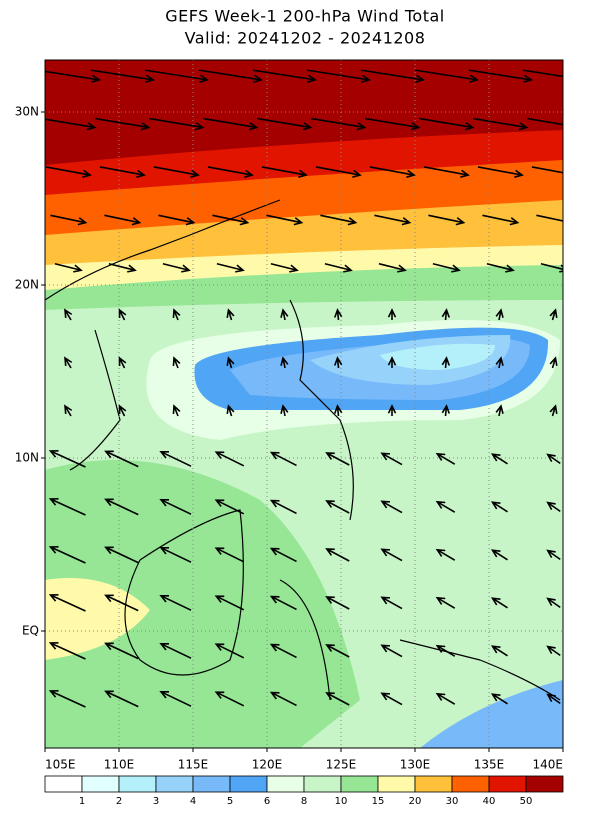 This screenshot has width=590, height=818. What do you see at coordinates (230, 801) in the screenshot?
I see `colorbar-label: 5` at bounding box center [230, 801].